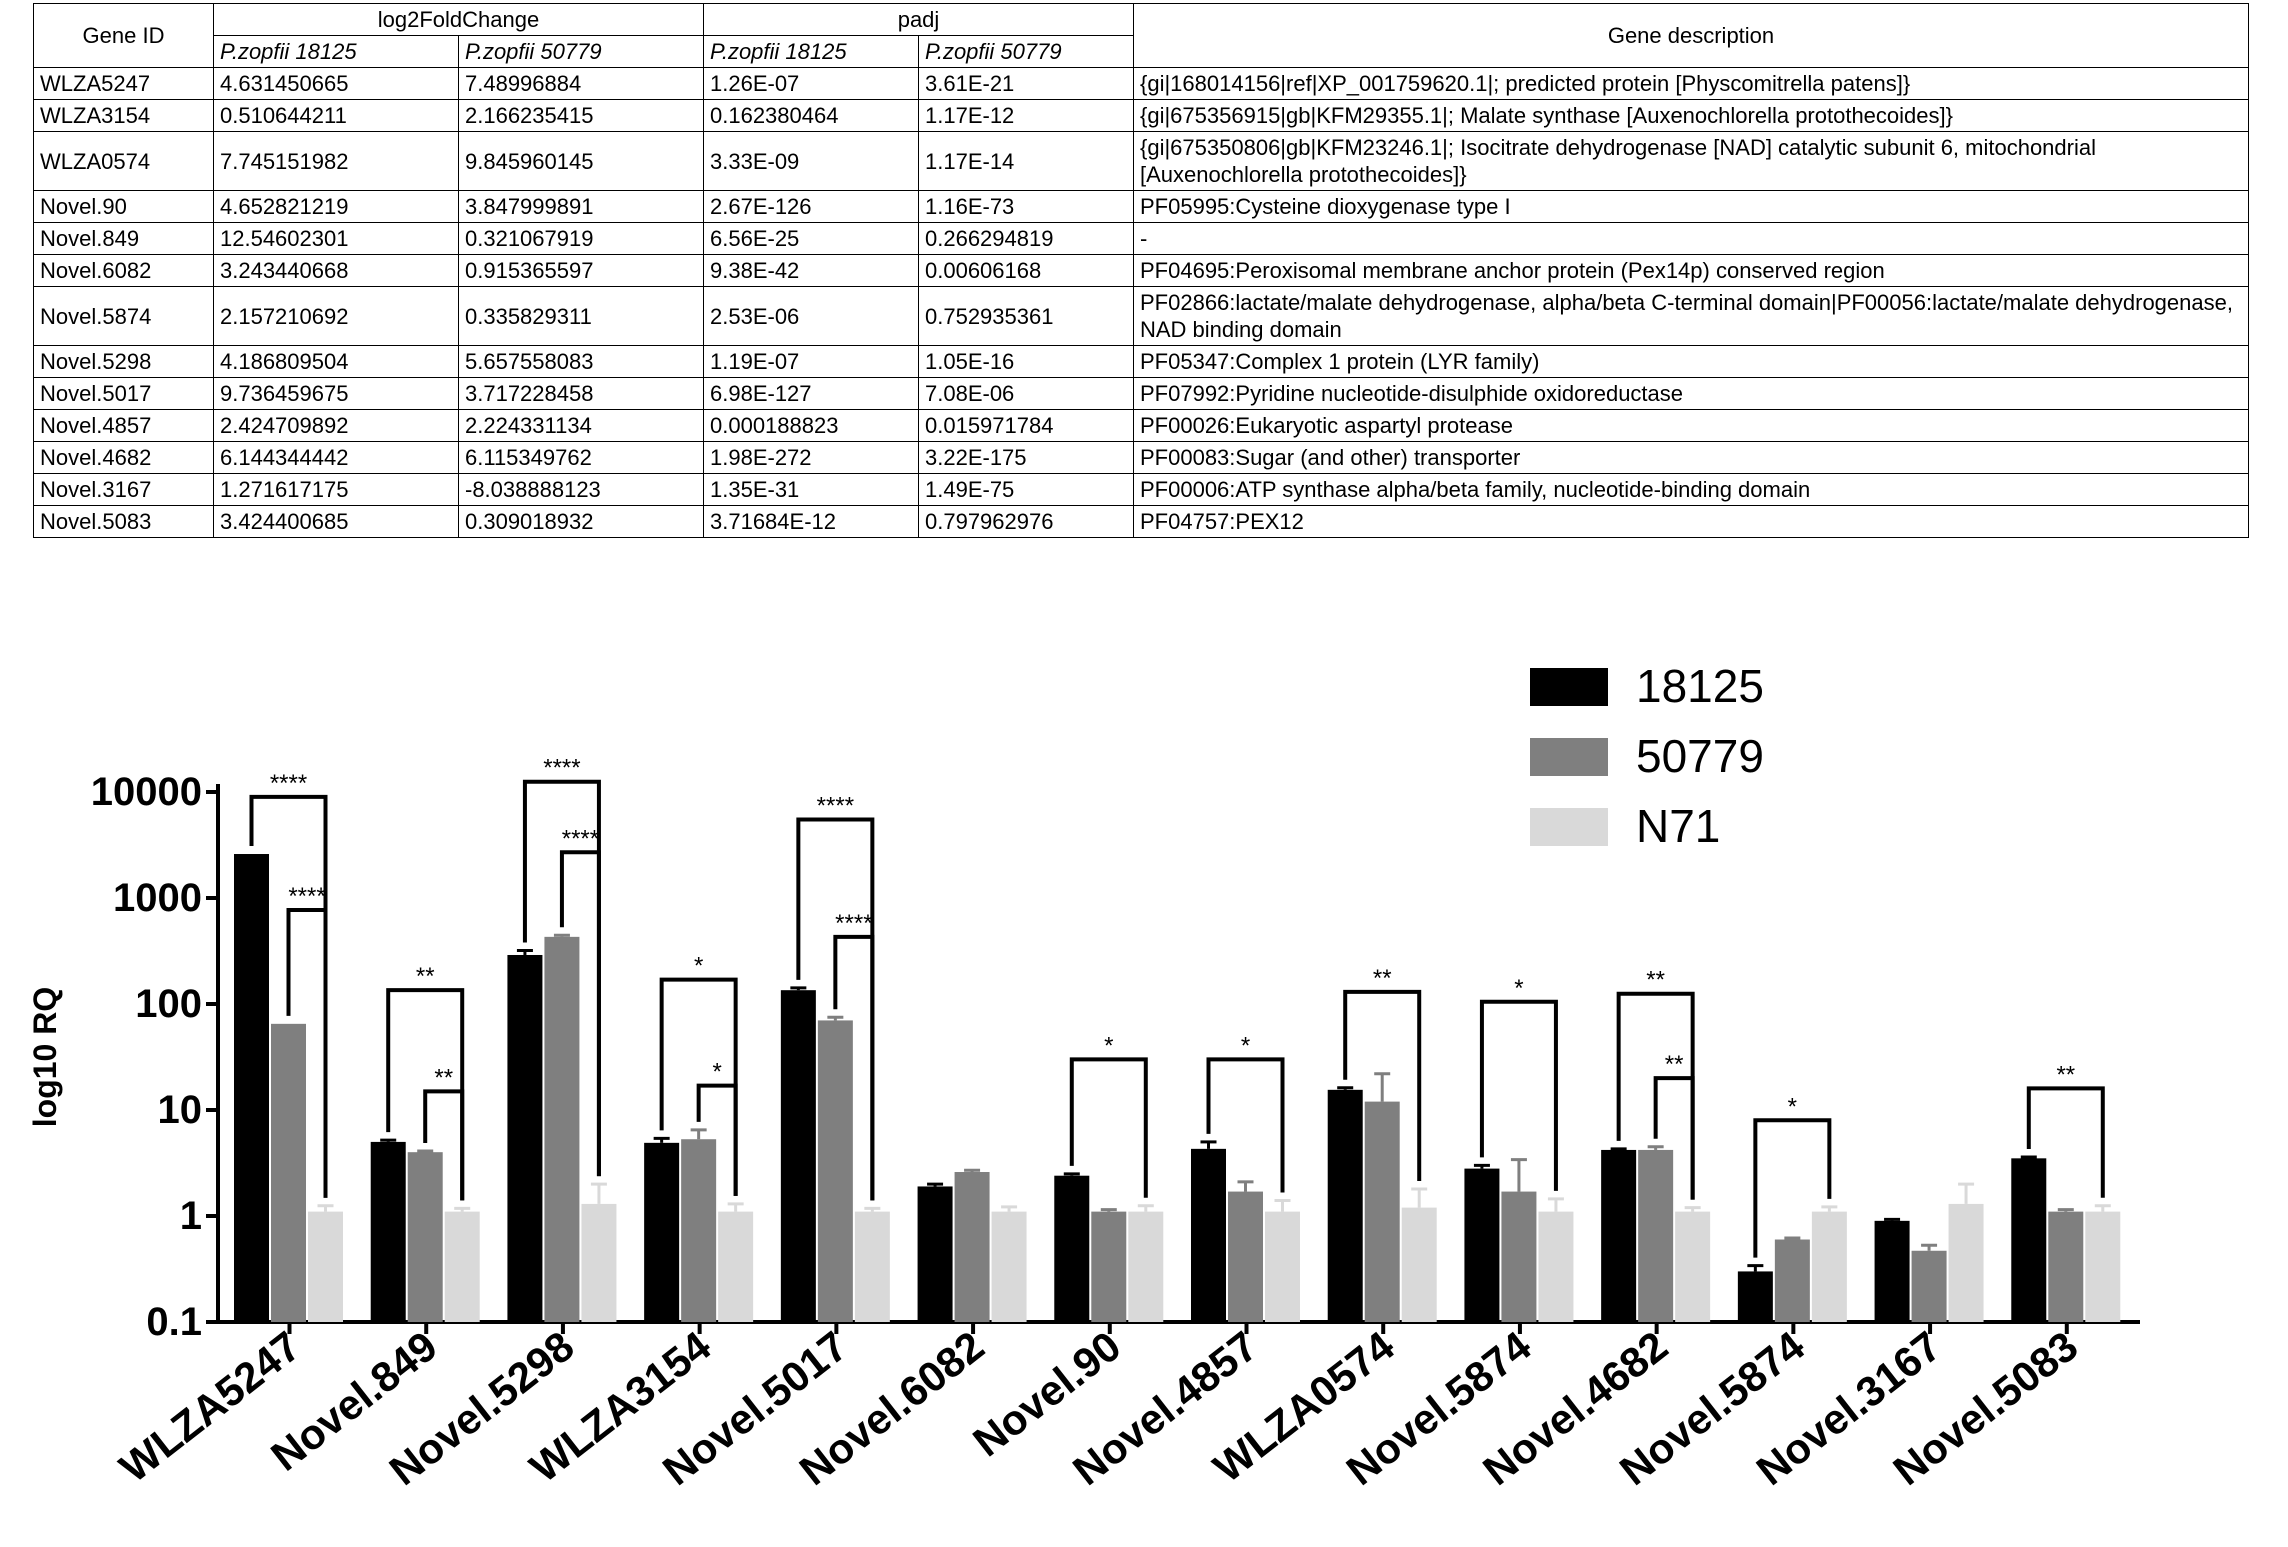 The height and width of the screenshot is (1547, 2288). I want to click on cell-log2fc-50779: 9.845960145, so click(581, 161).